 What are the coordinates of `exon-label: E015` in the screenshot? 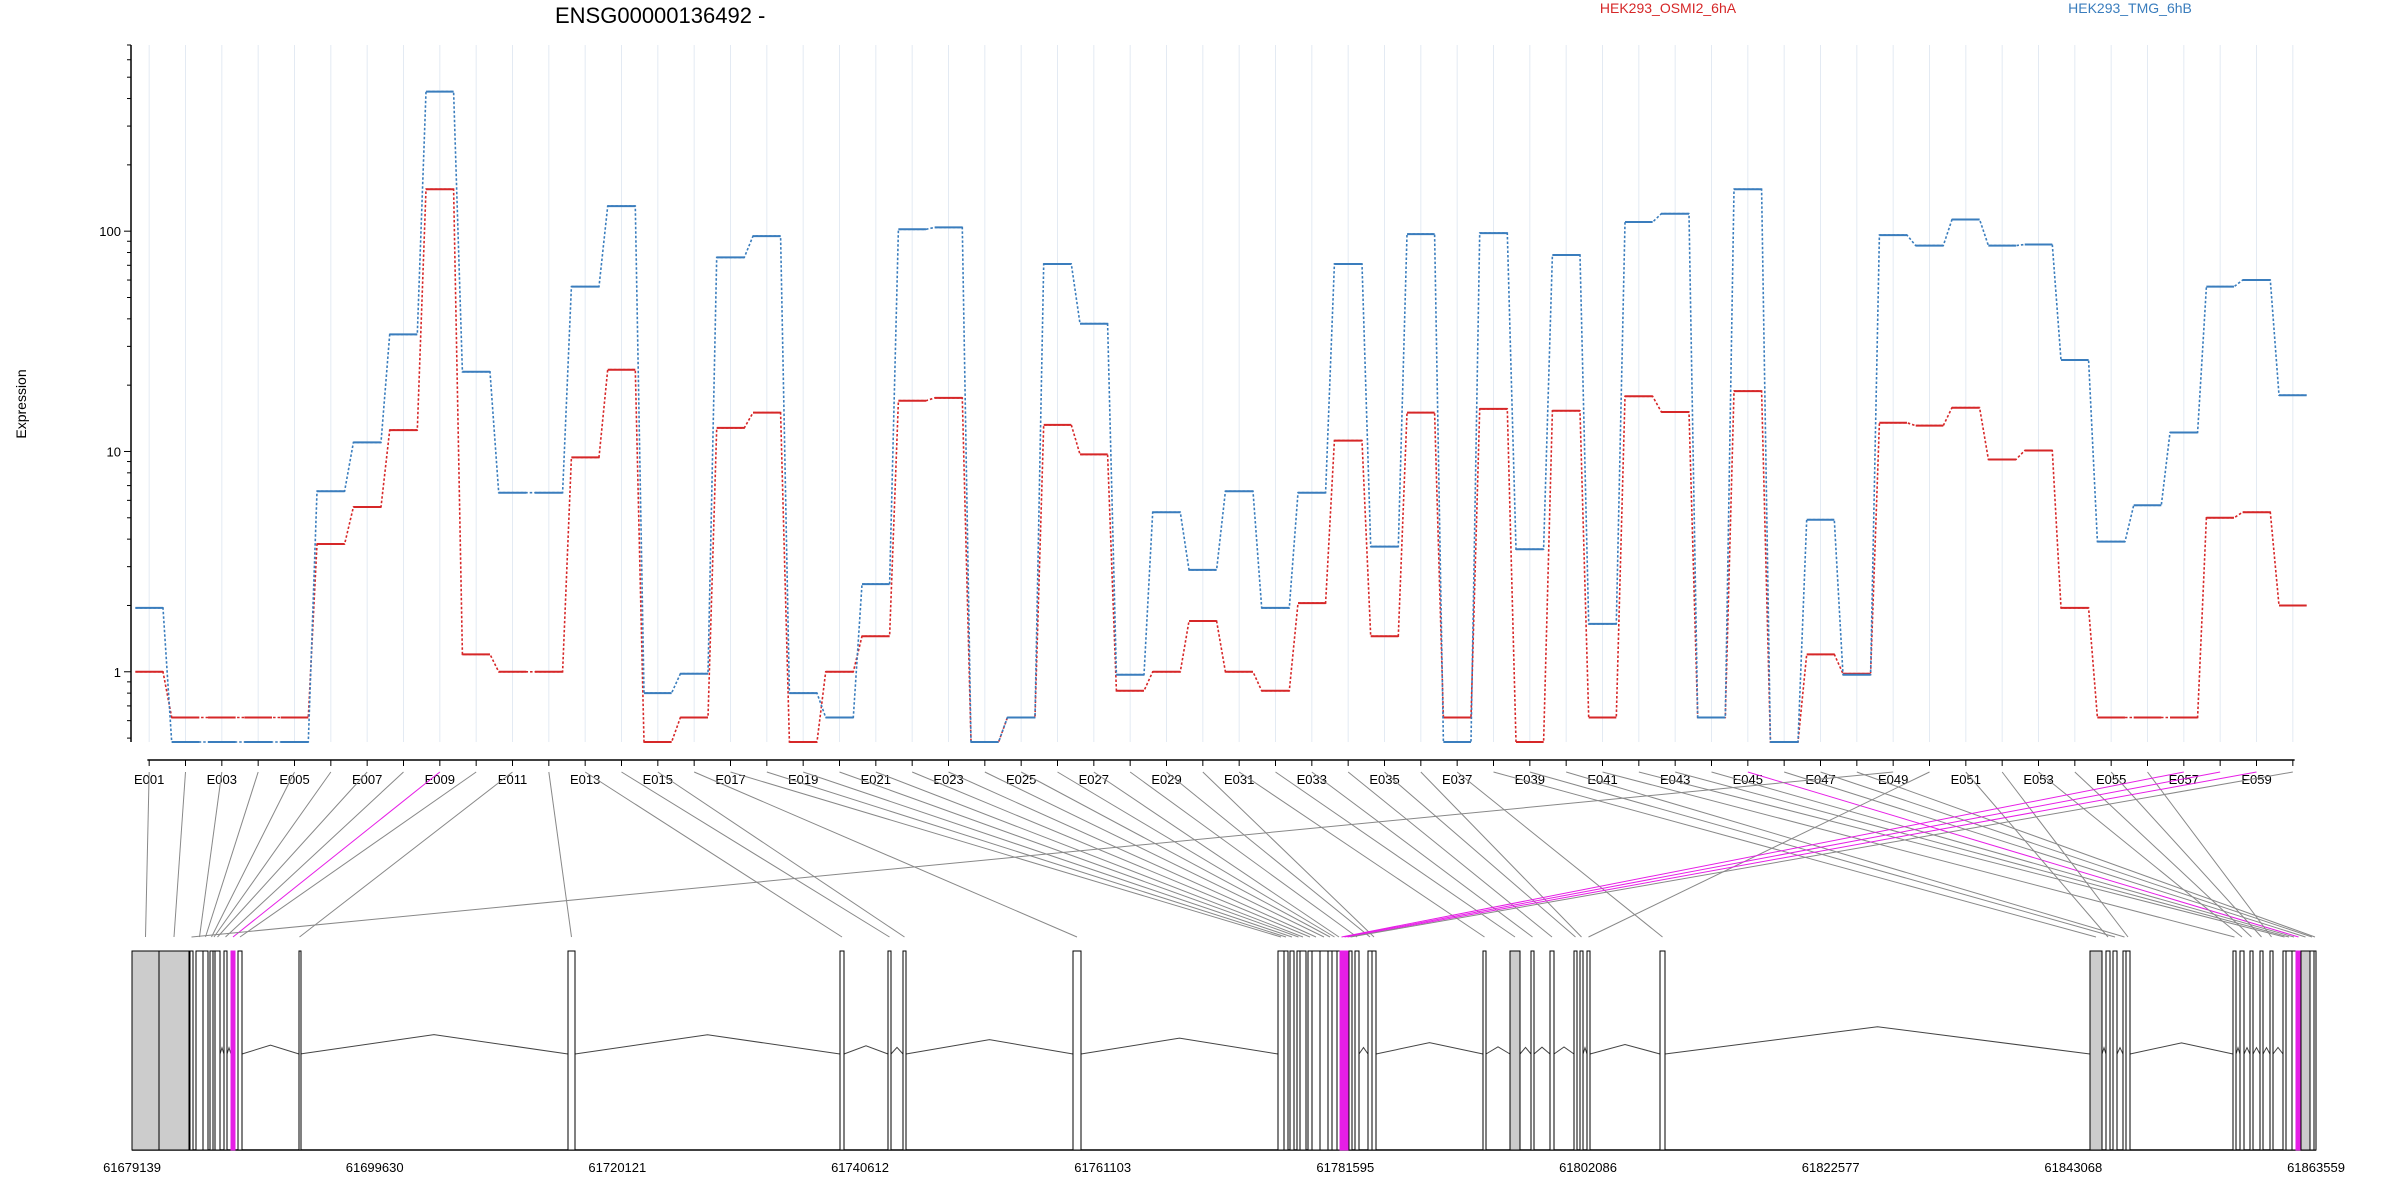 It's located at (658, 779).